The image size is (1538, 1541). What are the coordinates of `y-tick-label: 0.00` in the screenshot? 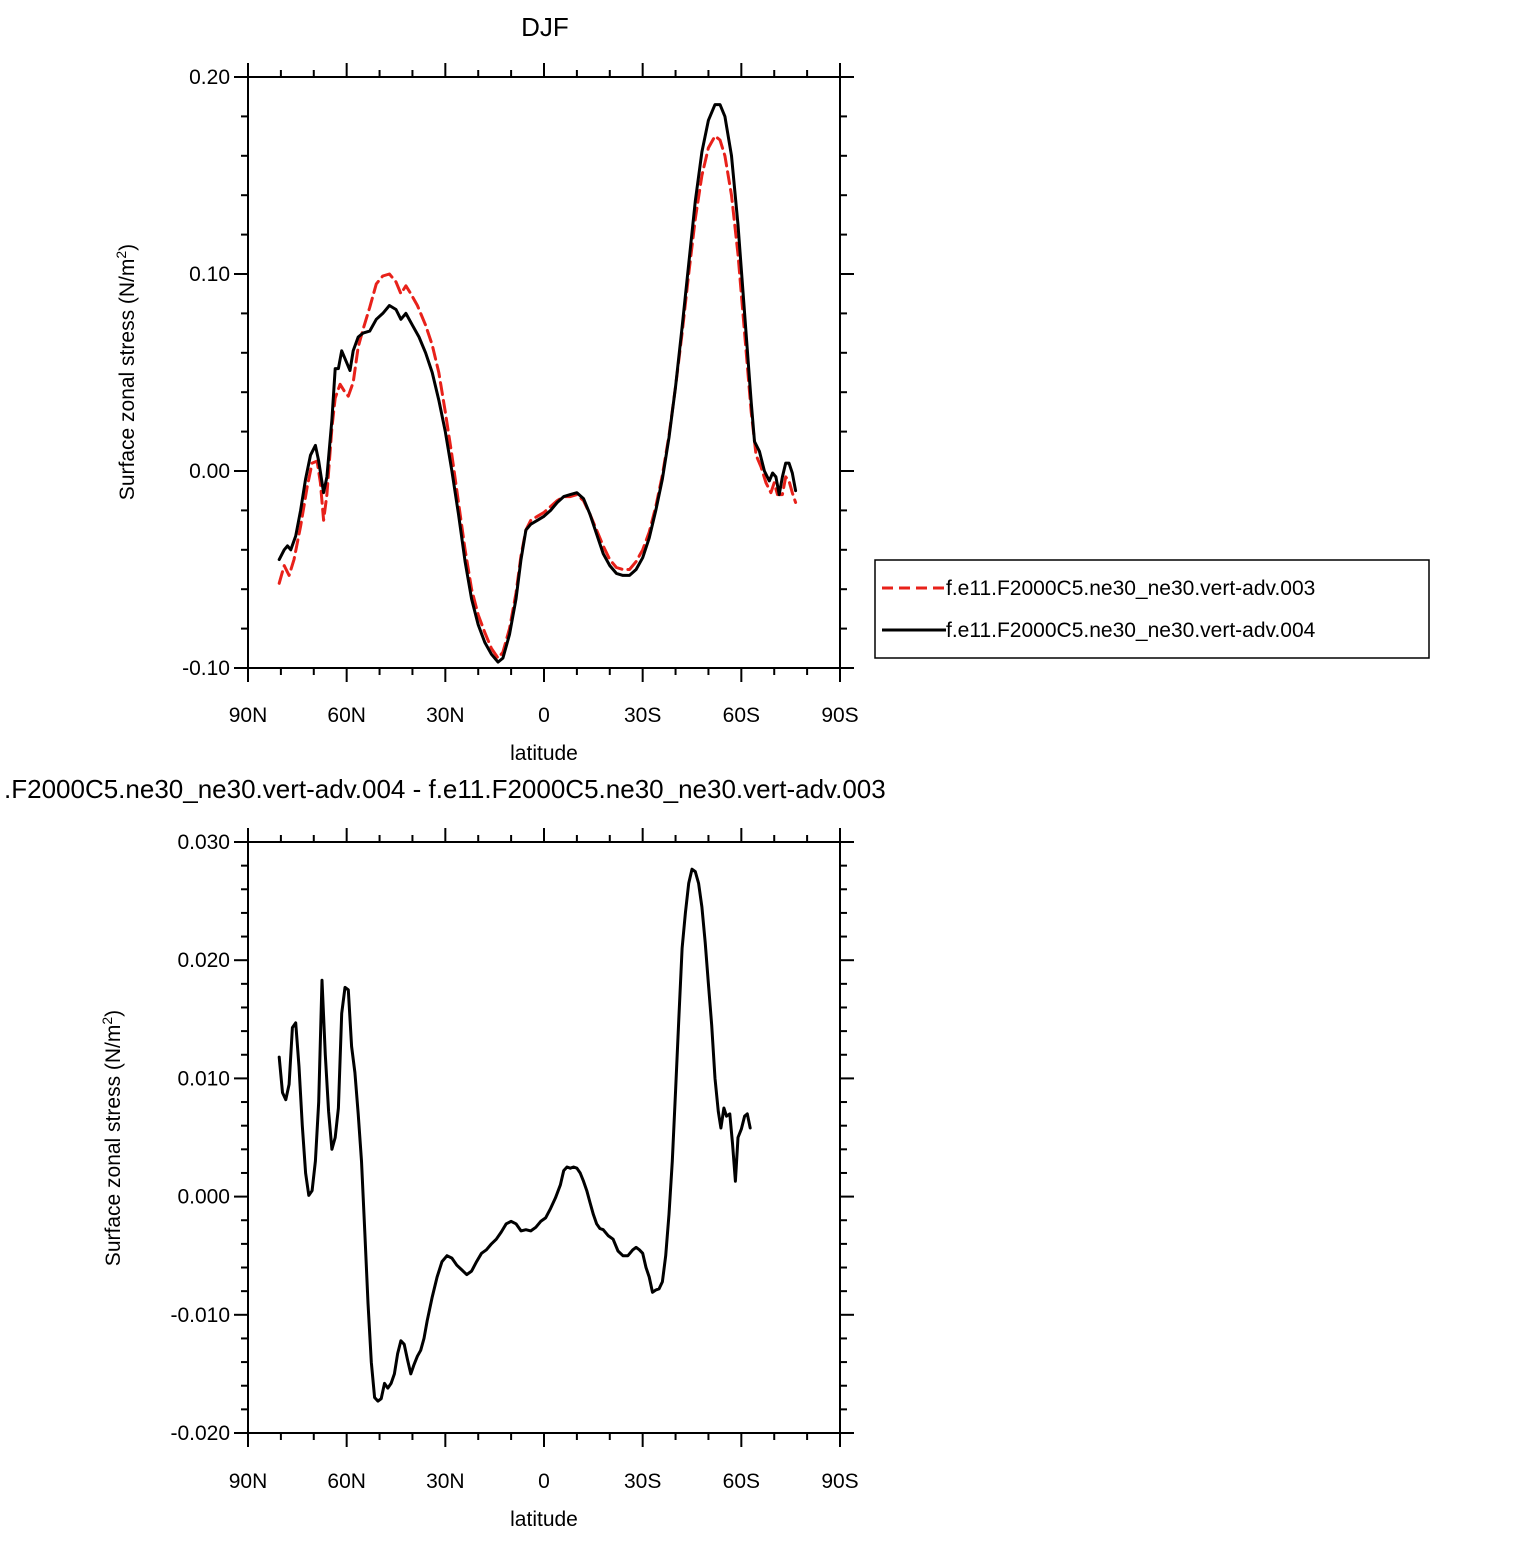 It's located at (209, 471).